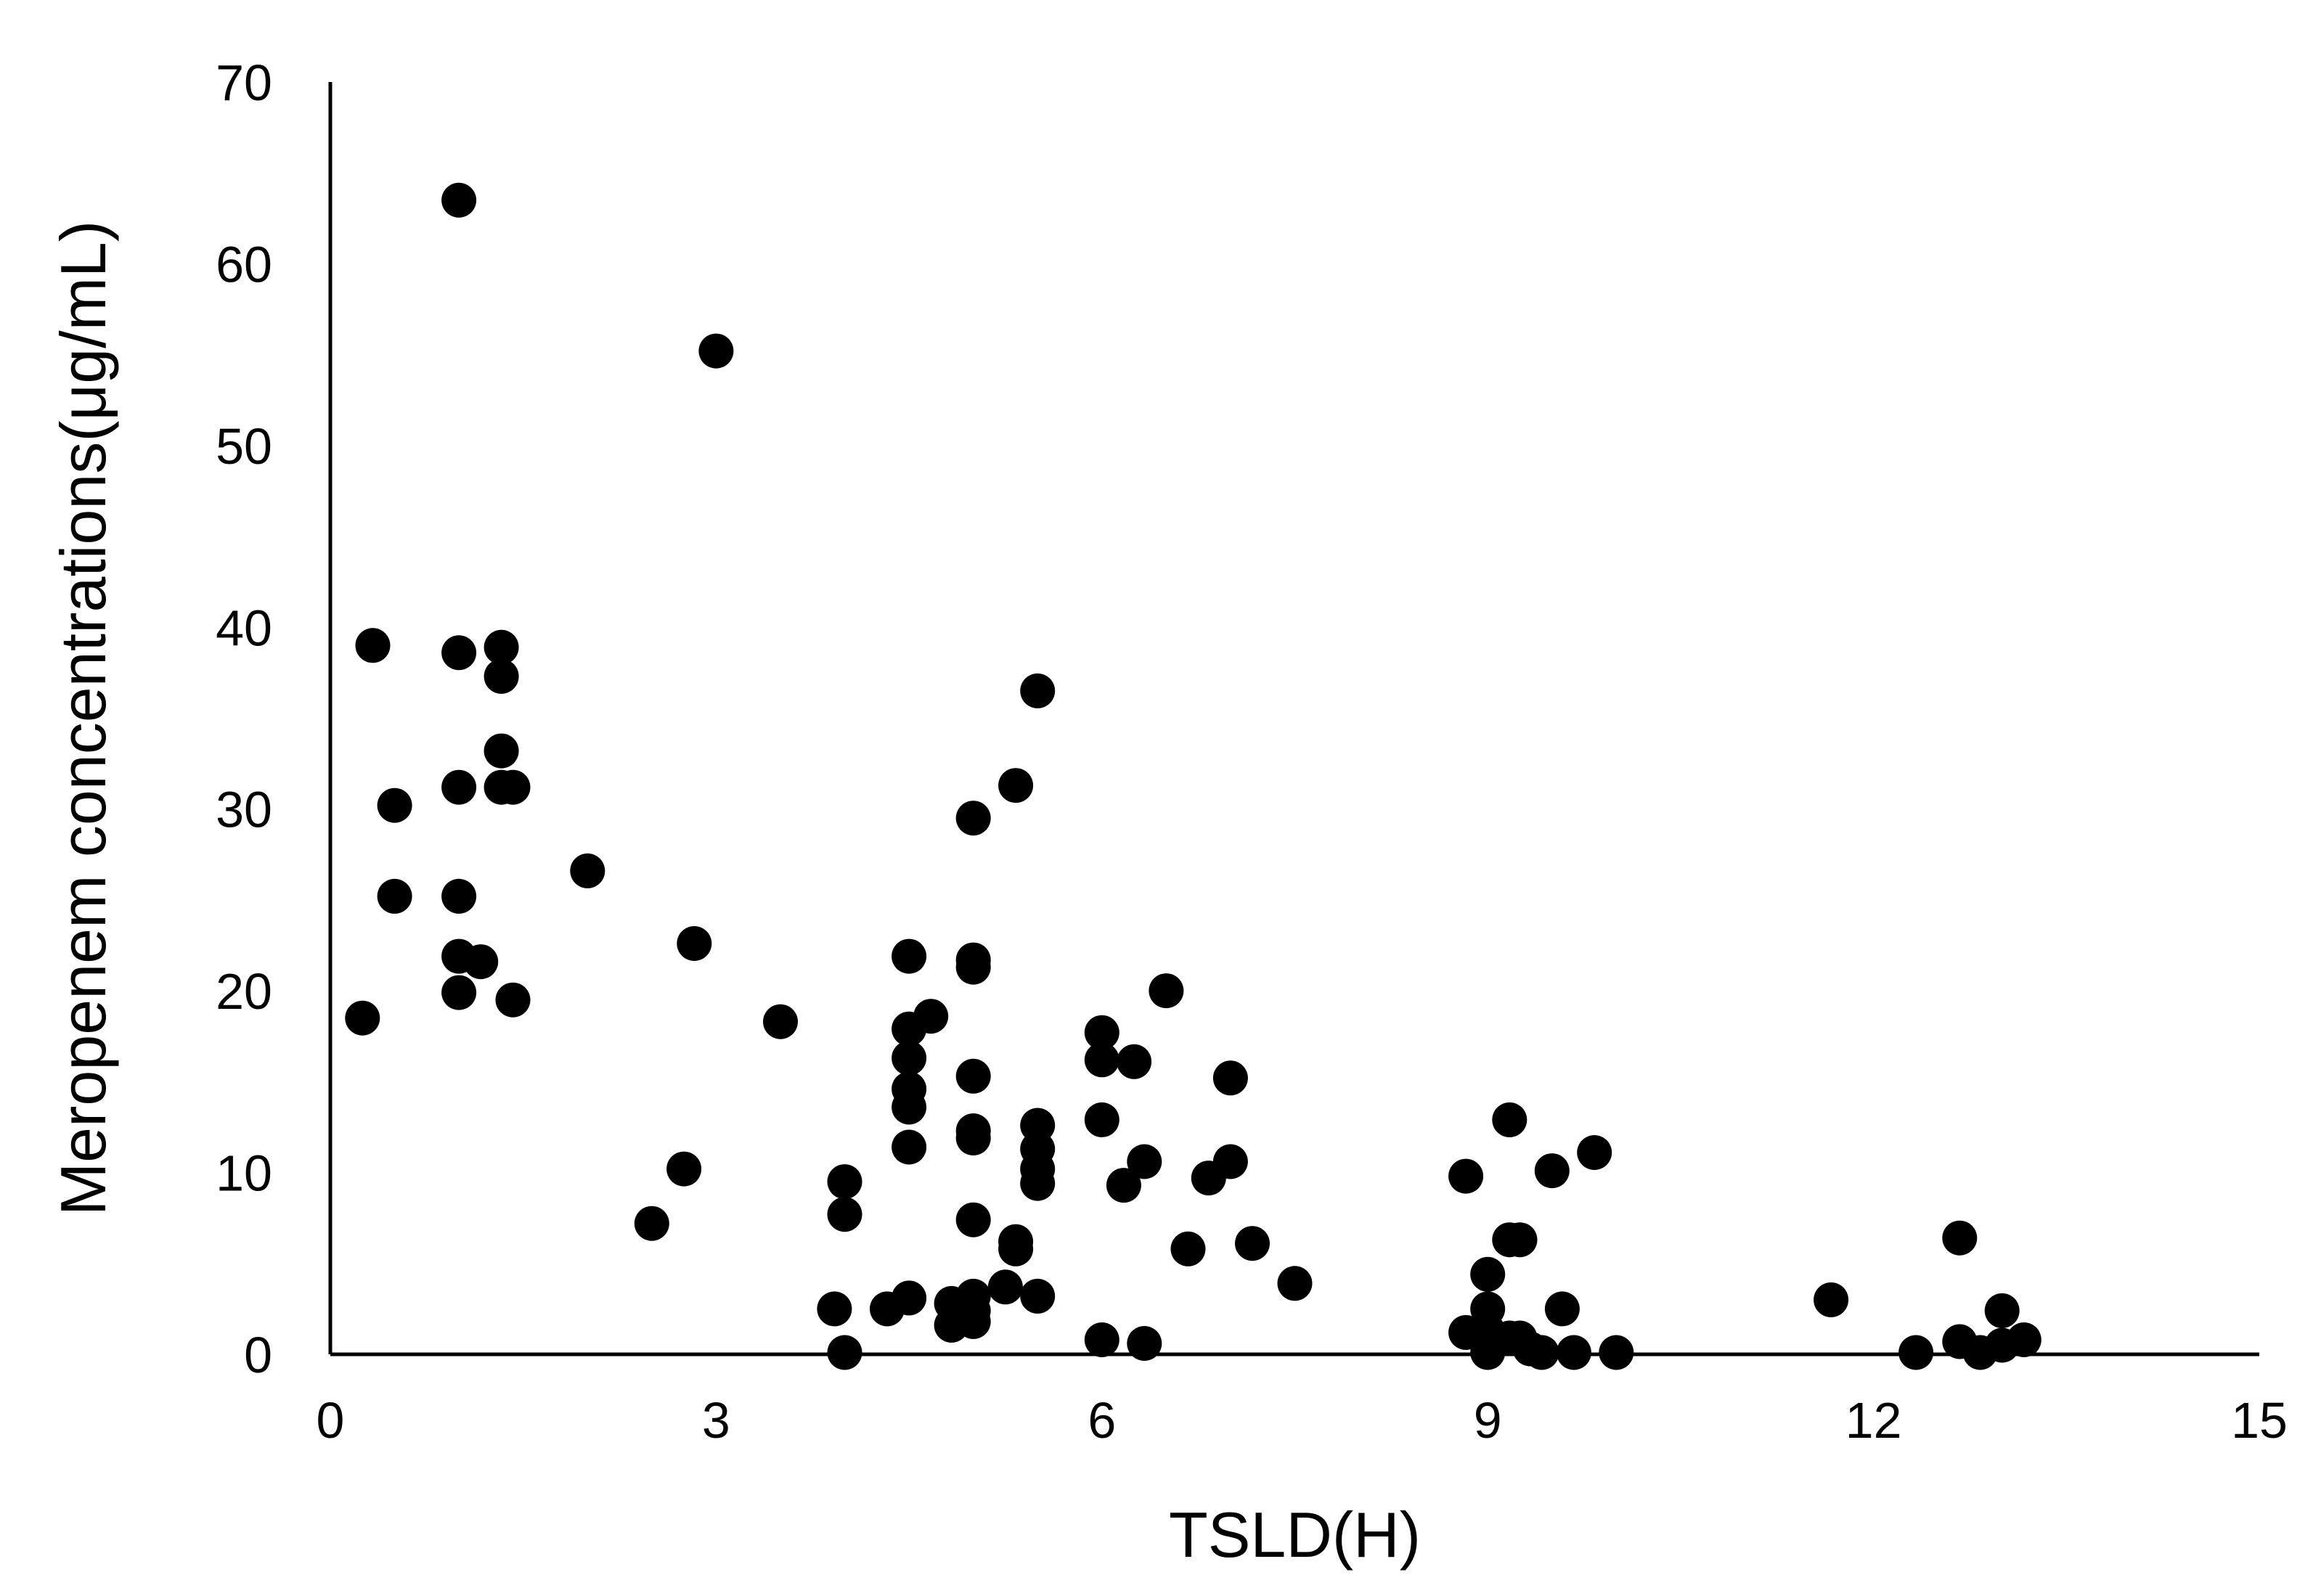 The width and height of the screenshot is (2321, 1596). I want to click on x-tick-labels: 0 3 6 9 12 15, so click(1302, 1420).